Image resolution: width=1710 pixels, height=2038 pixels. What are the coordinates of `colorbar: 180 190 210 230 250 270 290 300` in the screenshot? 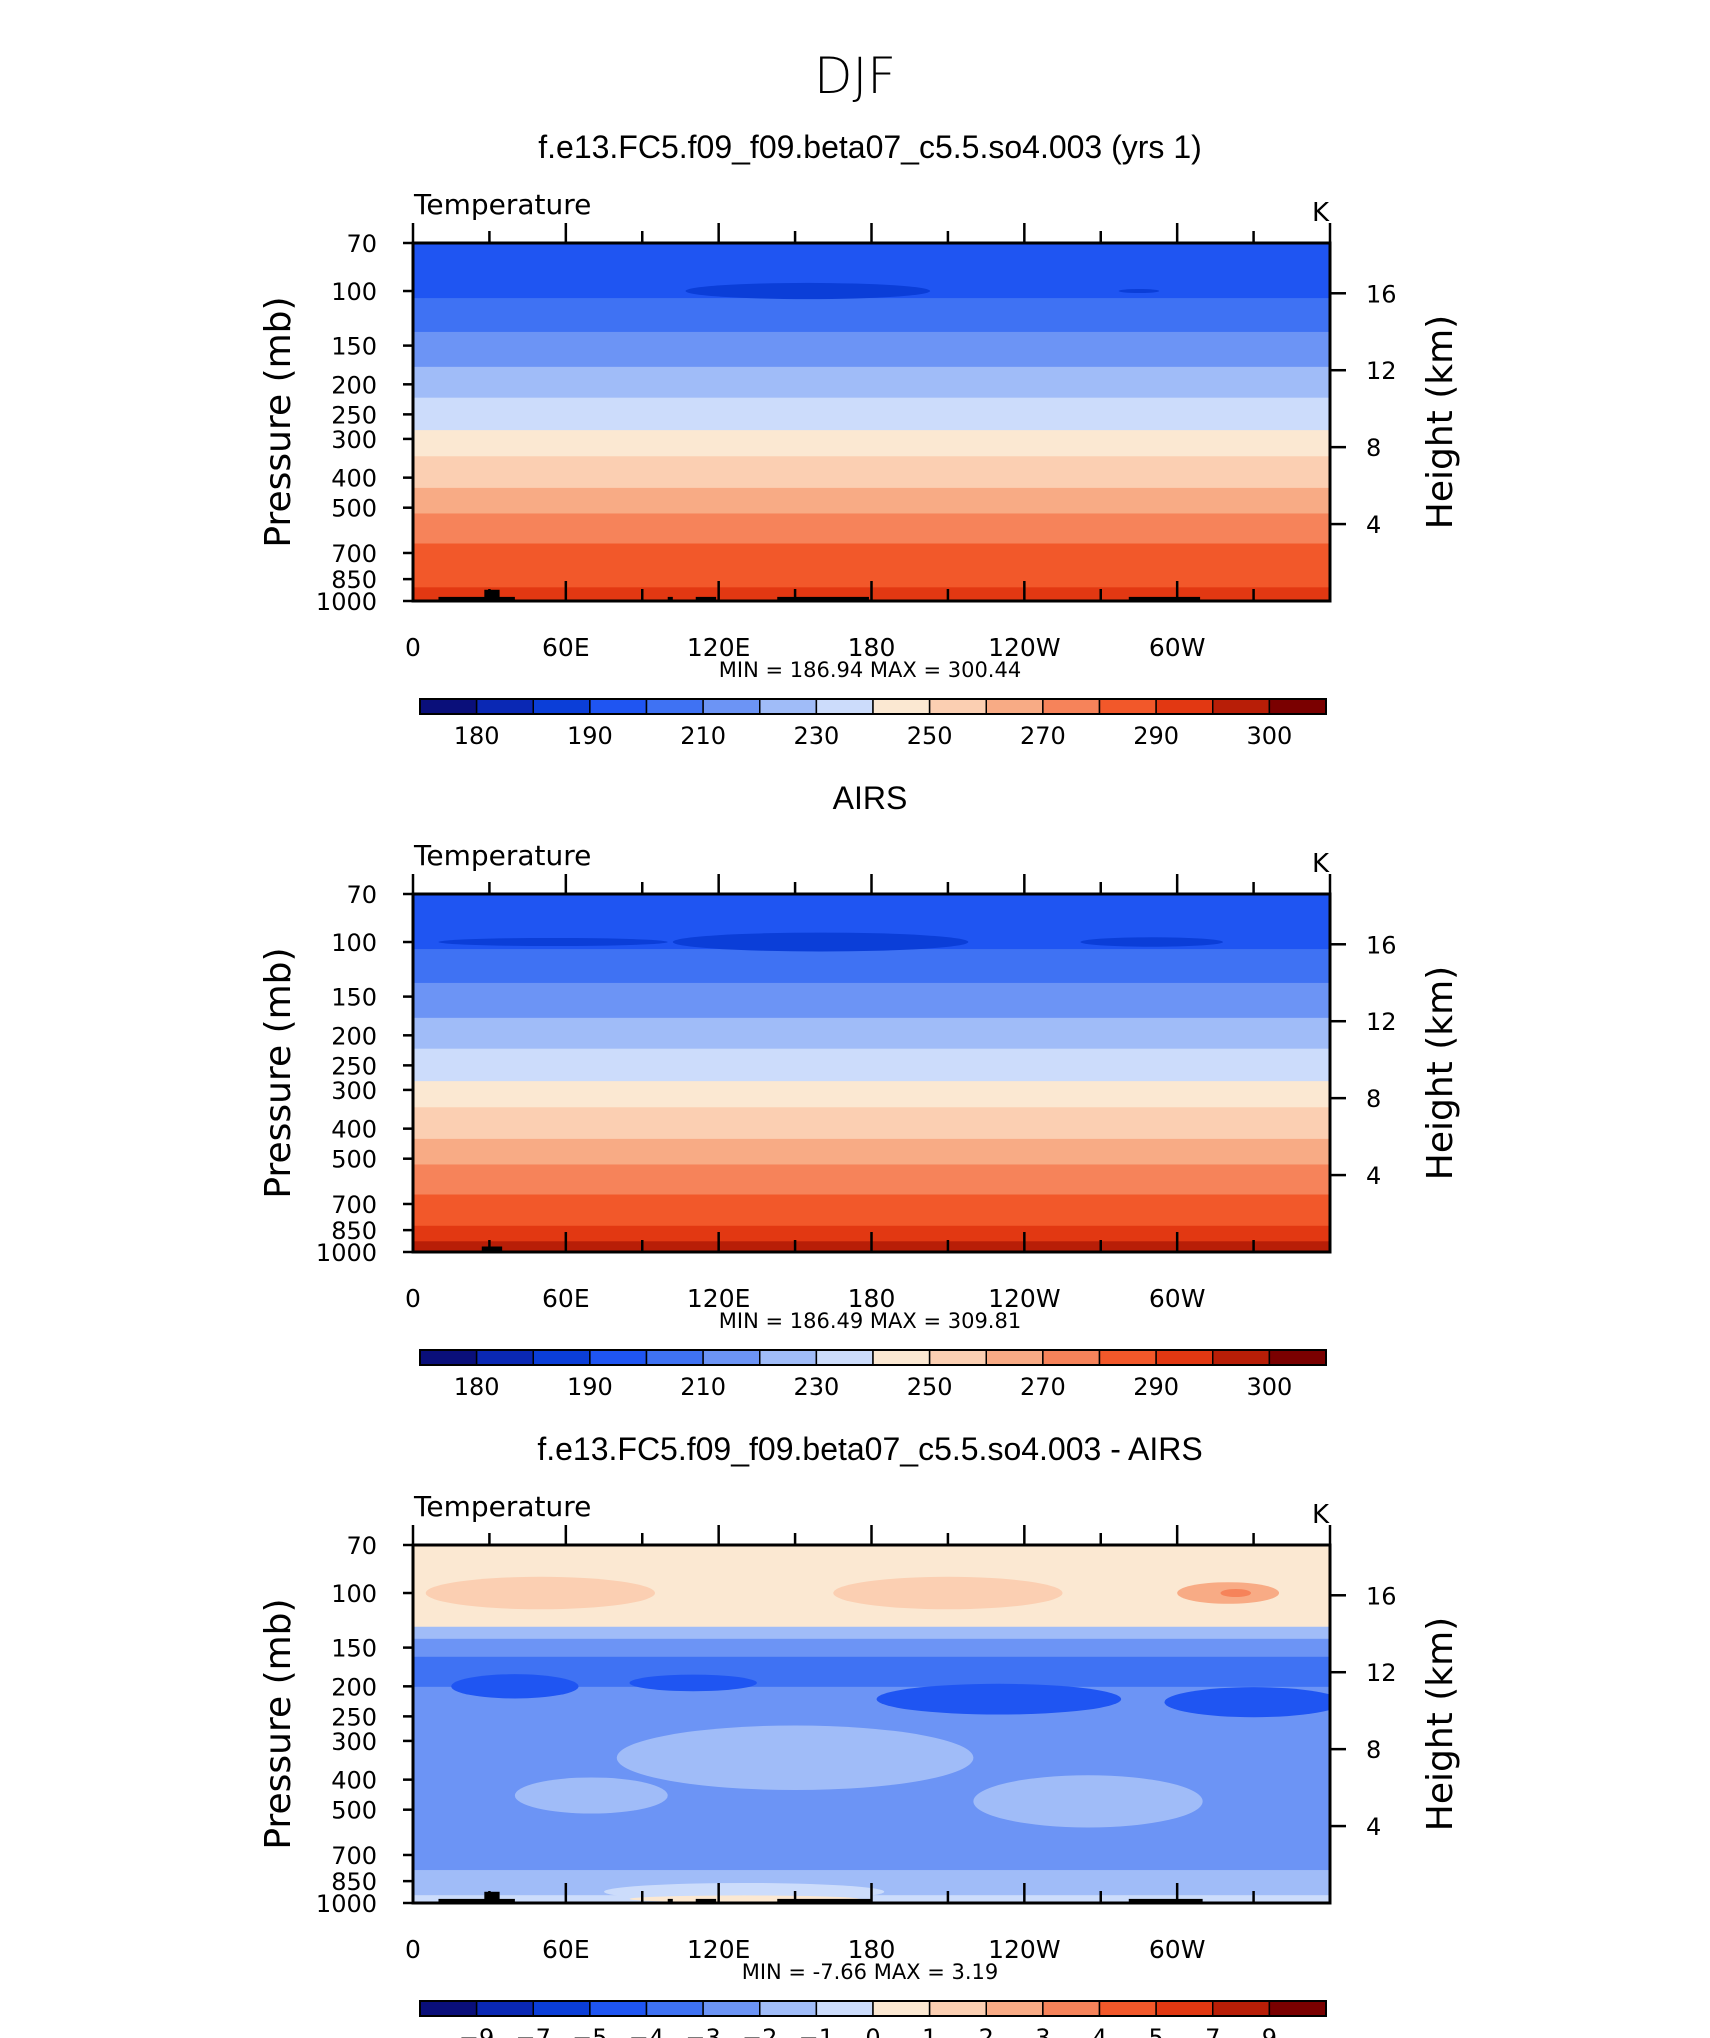 It's located at (873, 1375).